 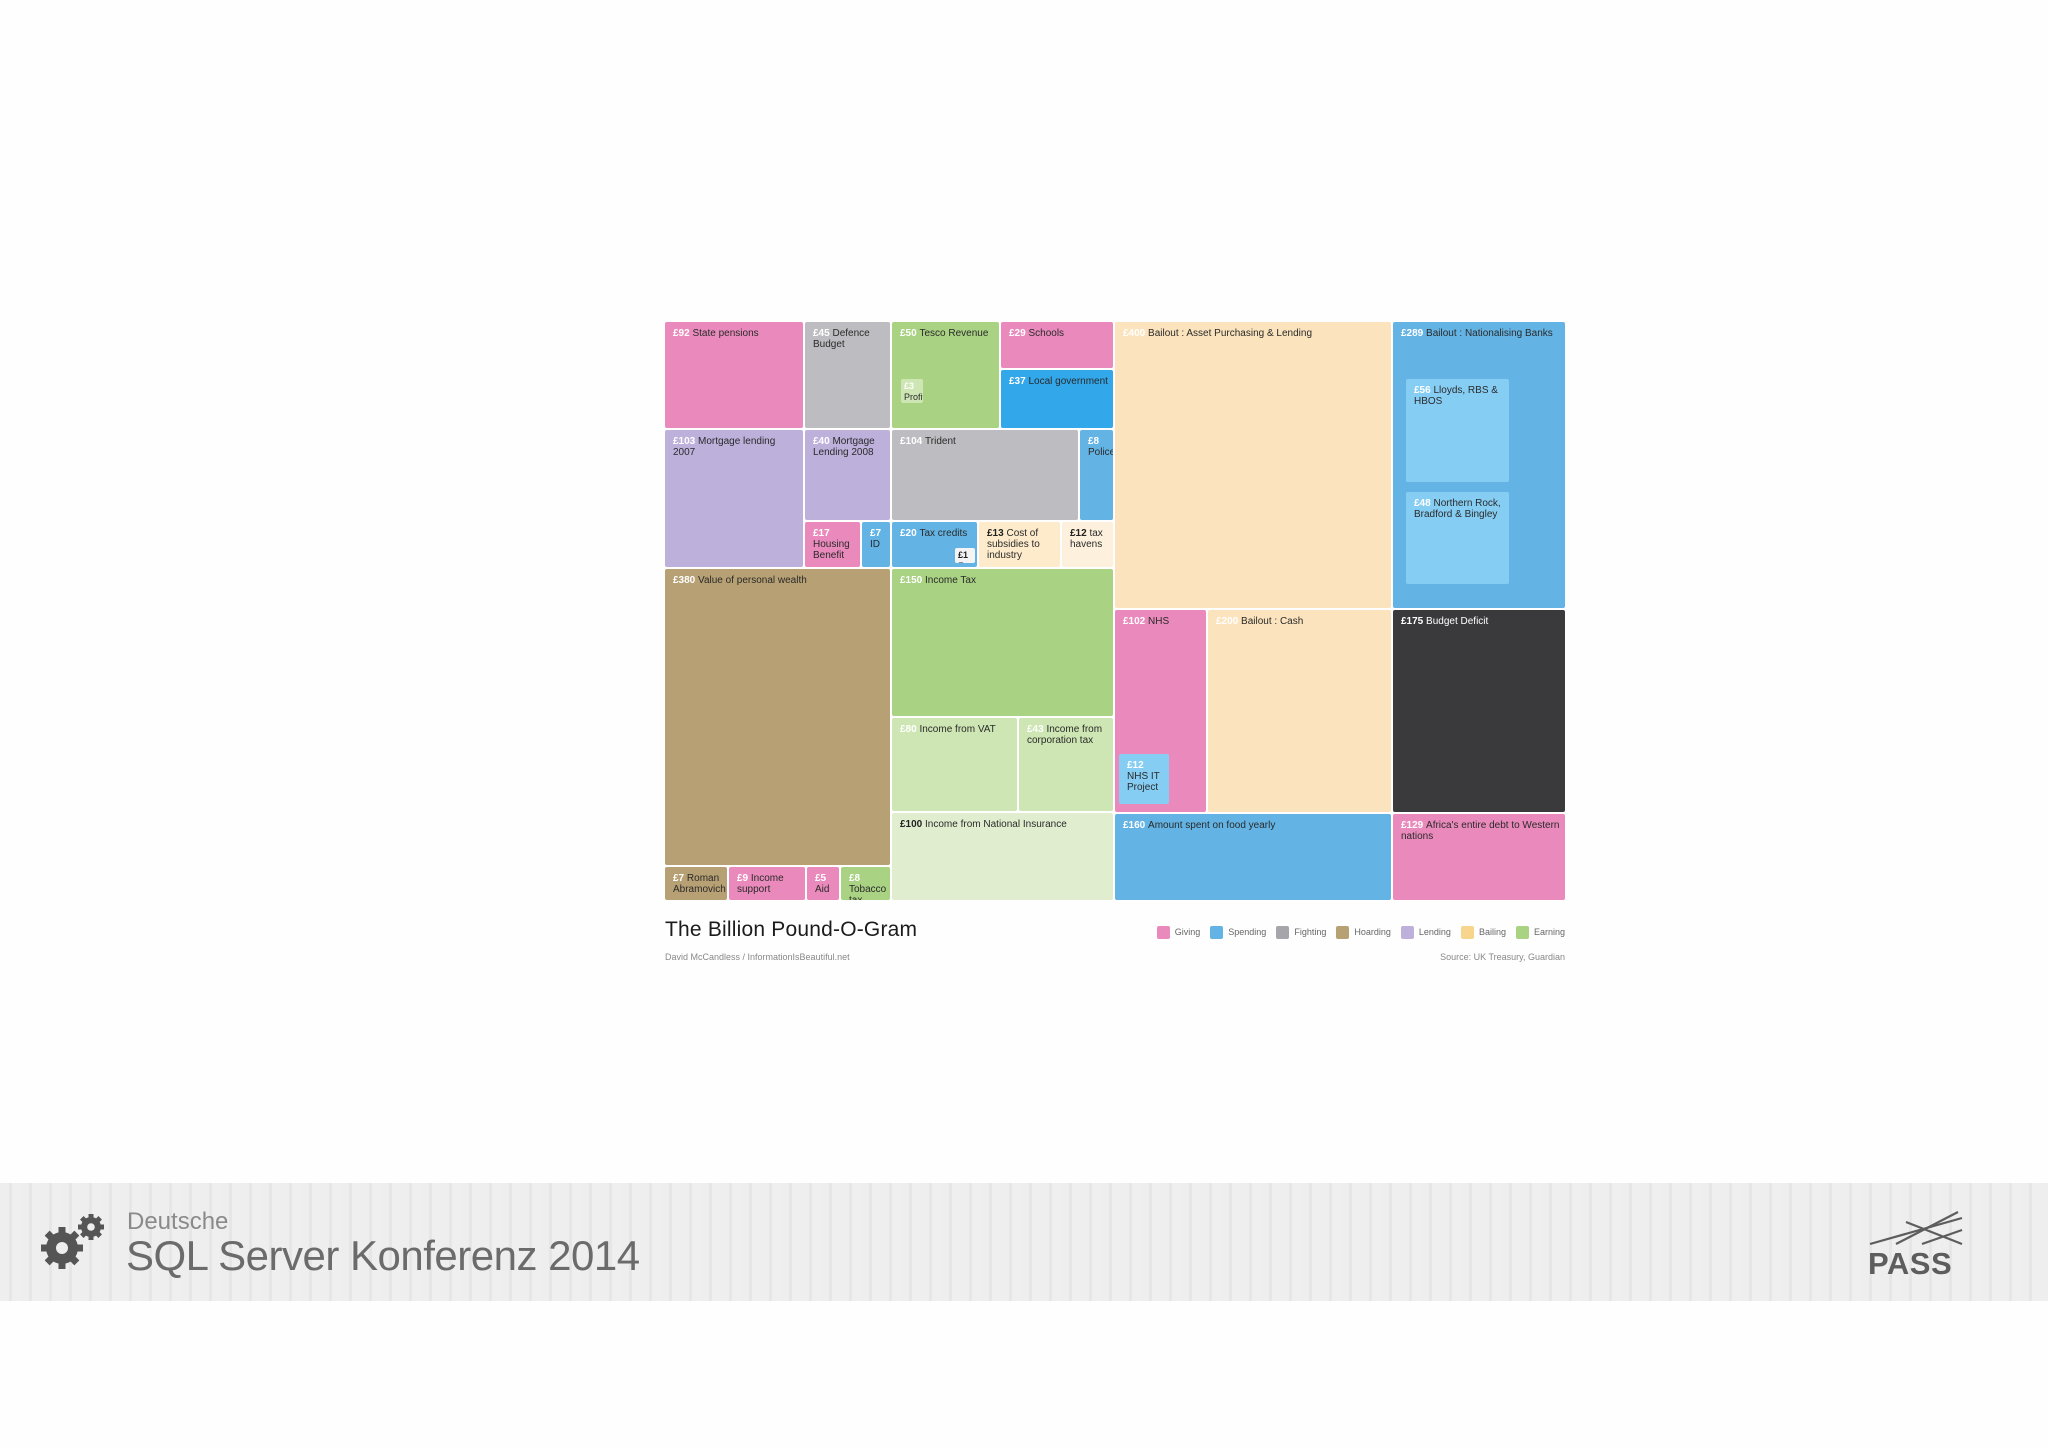 I want to click on legend-label: Fighting, so click(x=1310, y=932).